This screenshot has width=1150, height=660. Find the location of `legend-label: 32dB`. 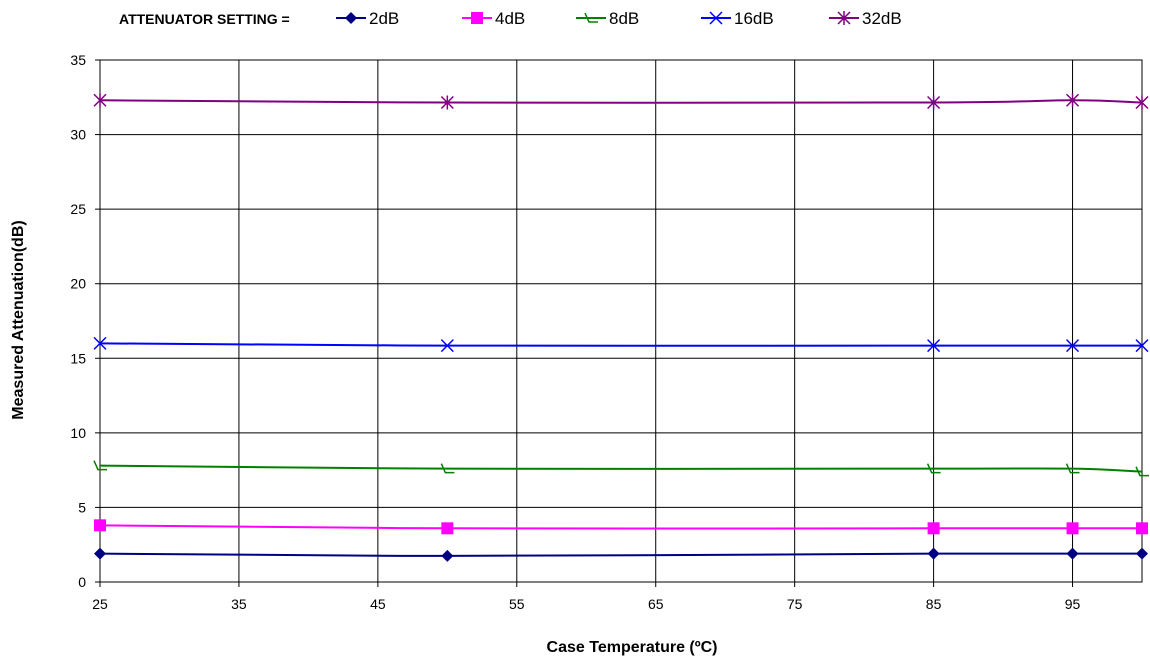

legend-label: 32dB is located at coordinates (882, 18).